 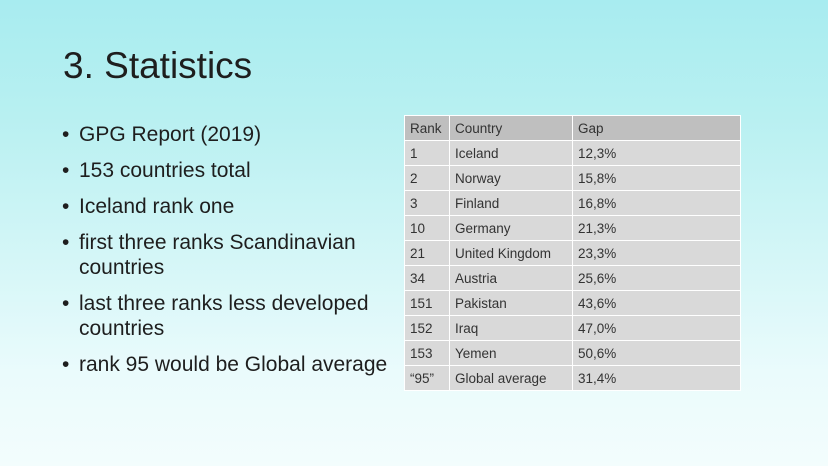 I want to click on table-row: 3 Finland 16,8%, so click(x=572, y=203).